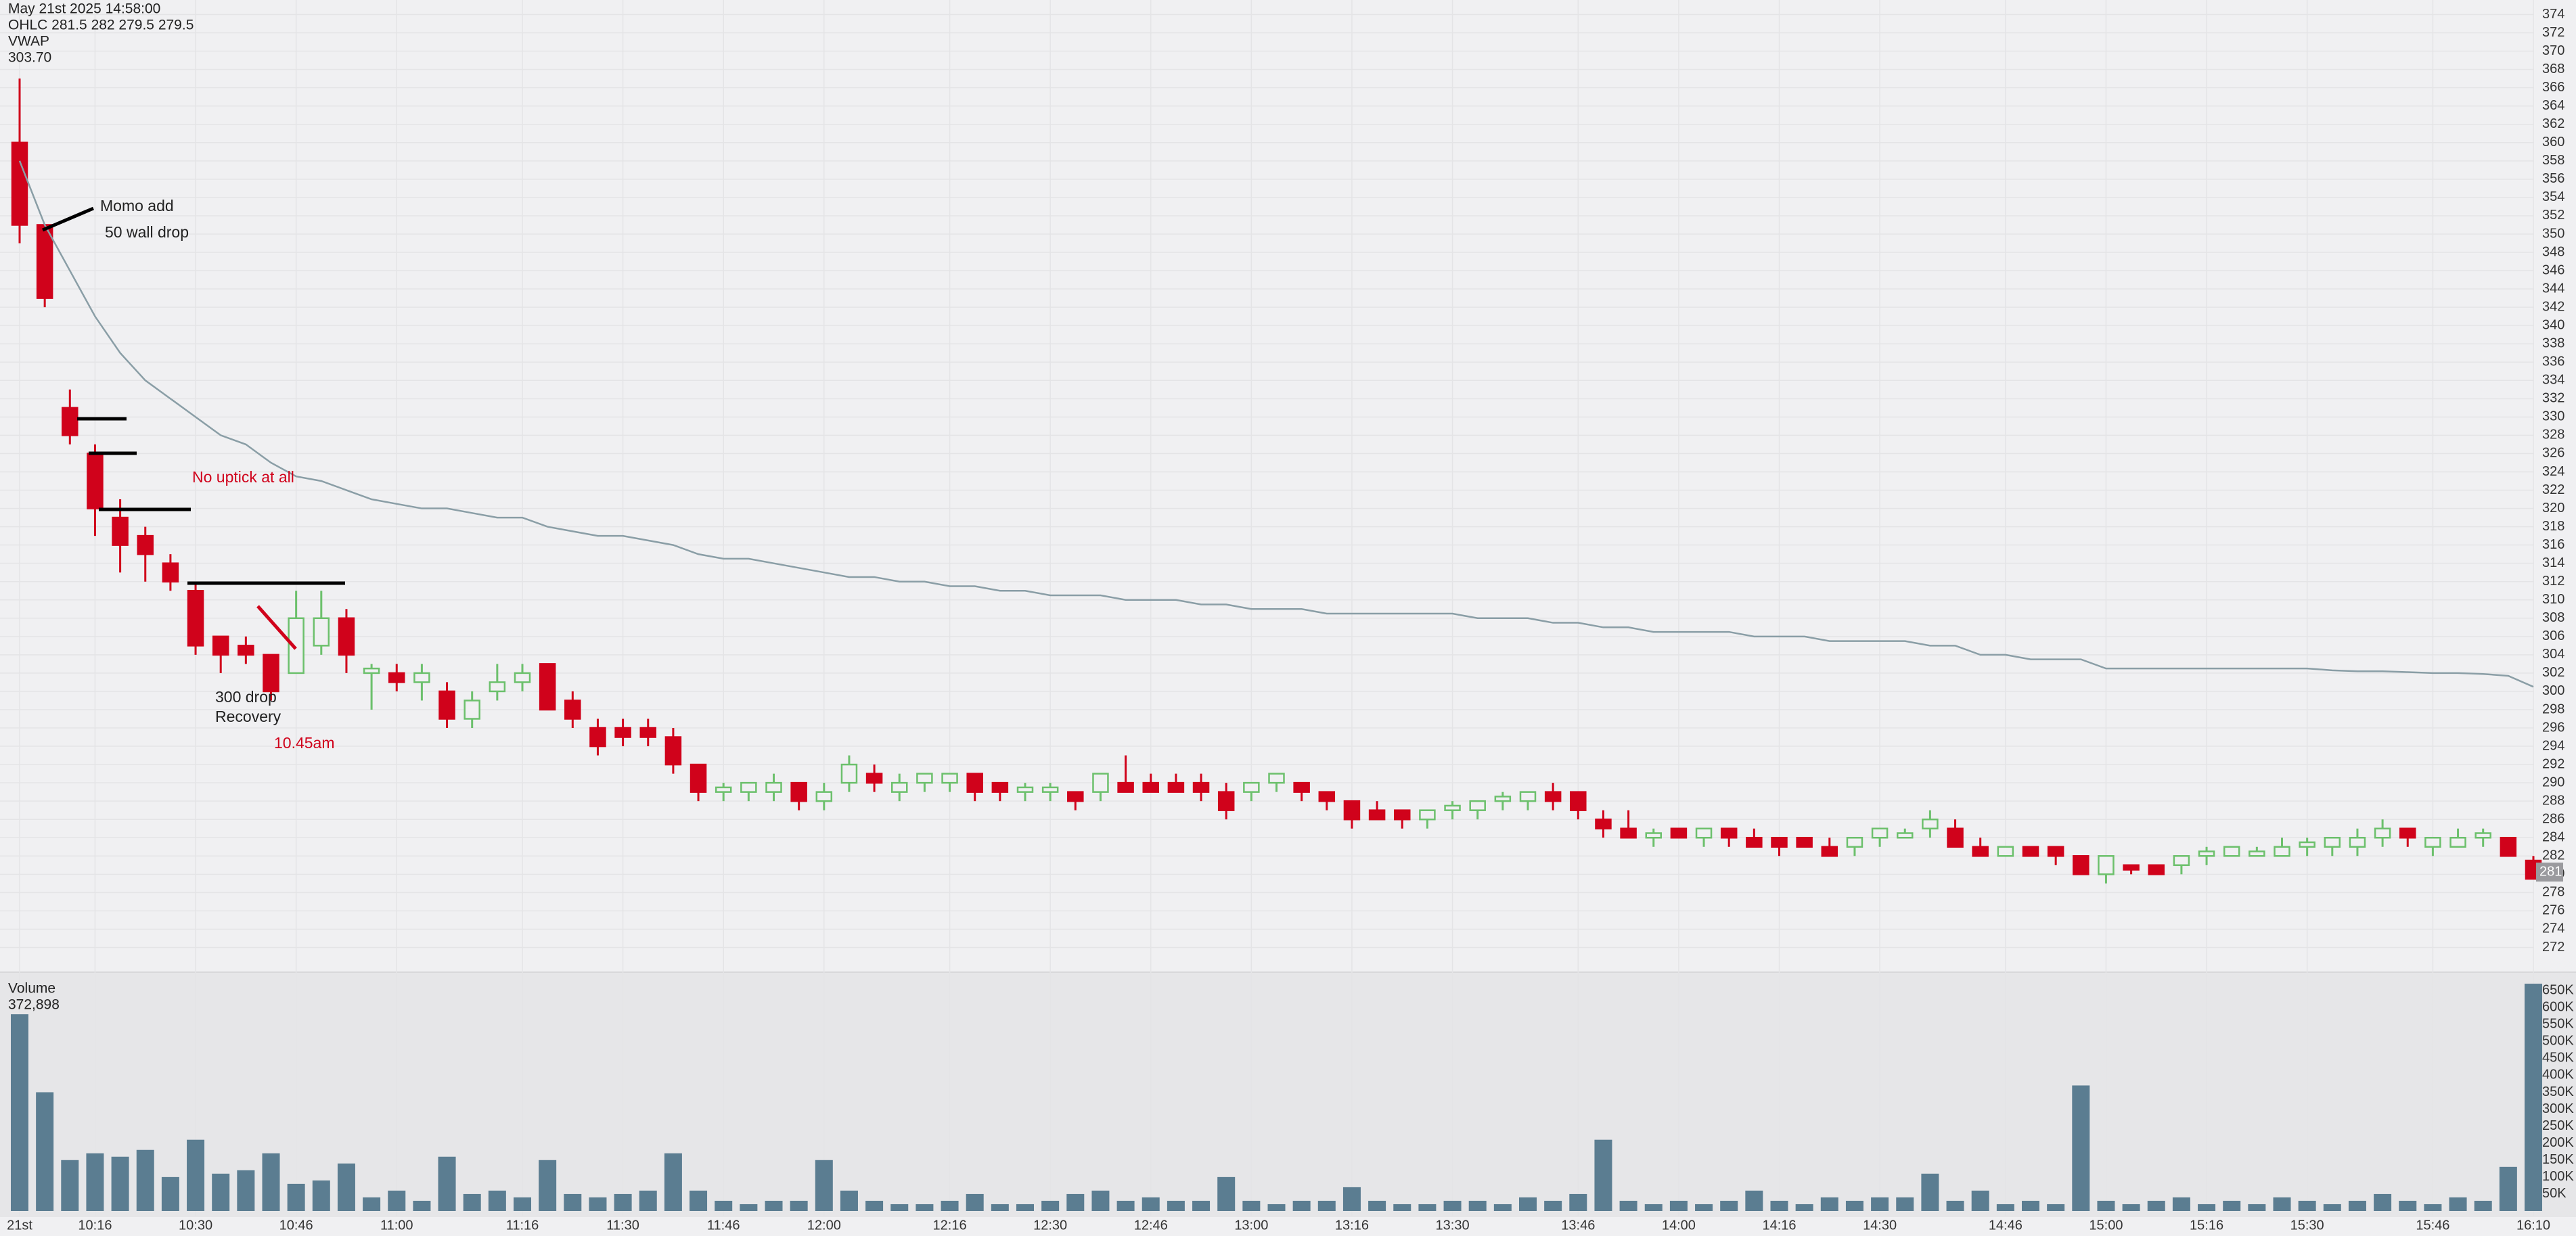 The height and width of the screenshot is (1236, 2576). I want to click on y-tick-label: 338, so click(2553, 343).